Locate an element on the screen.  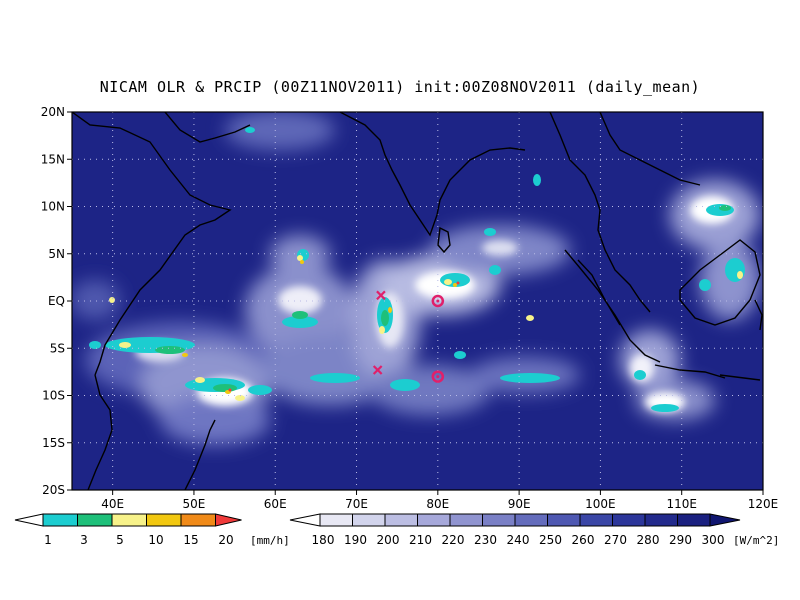
precip-arrow-left is located at coordinates (29, 520).